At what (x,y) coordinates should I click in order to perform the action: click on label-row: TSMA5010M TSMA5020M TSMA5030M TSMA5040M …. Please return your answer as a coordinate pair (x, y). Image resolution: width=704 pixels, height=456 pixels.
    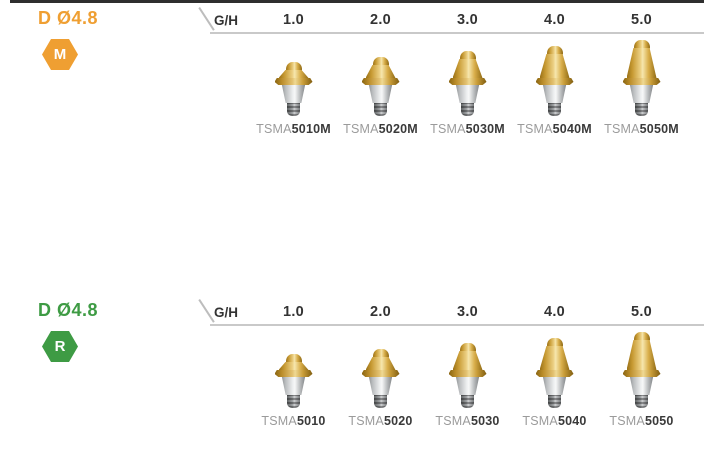
    Looking at the image, I should click on (467, 129).